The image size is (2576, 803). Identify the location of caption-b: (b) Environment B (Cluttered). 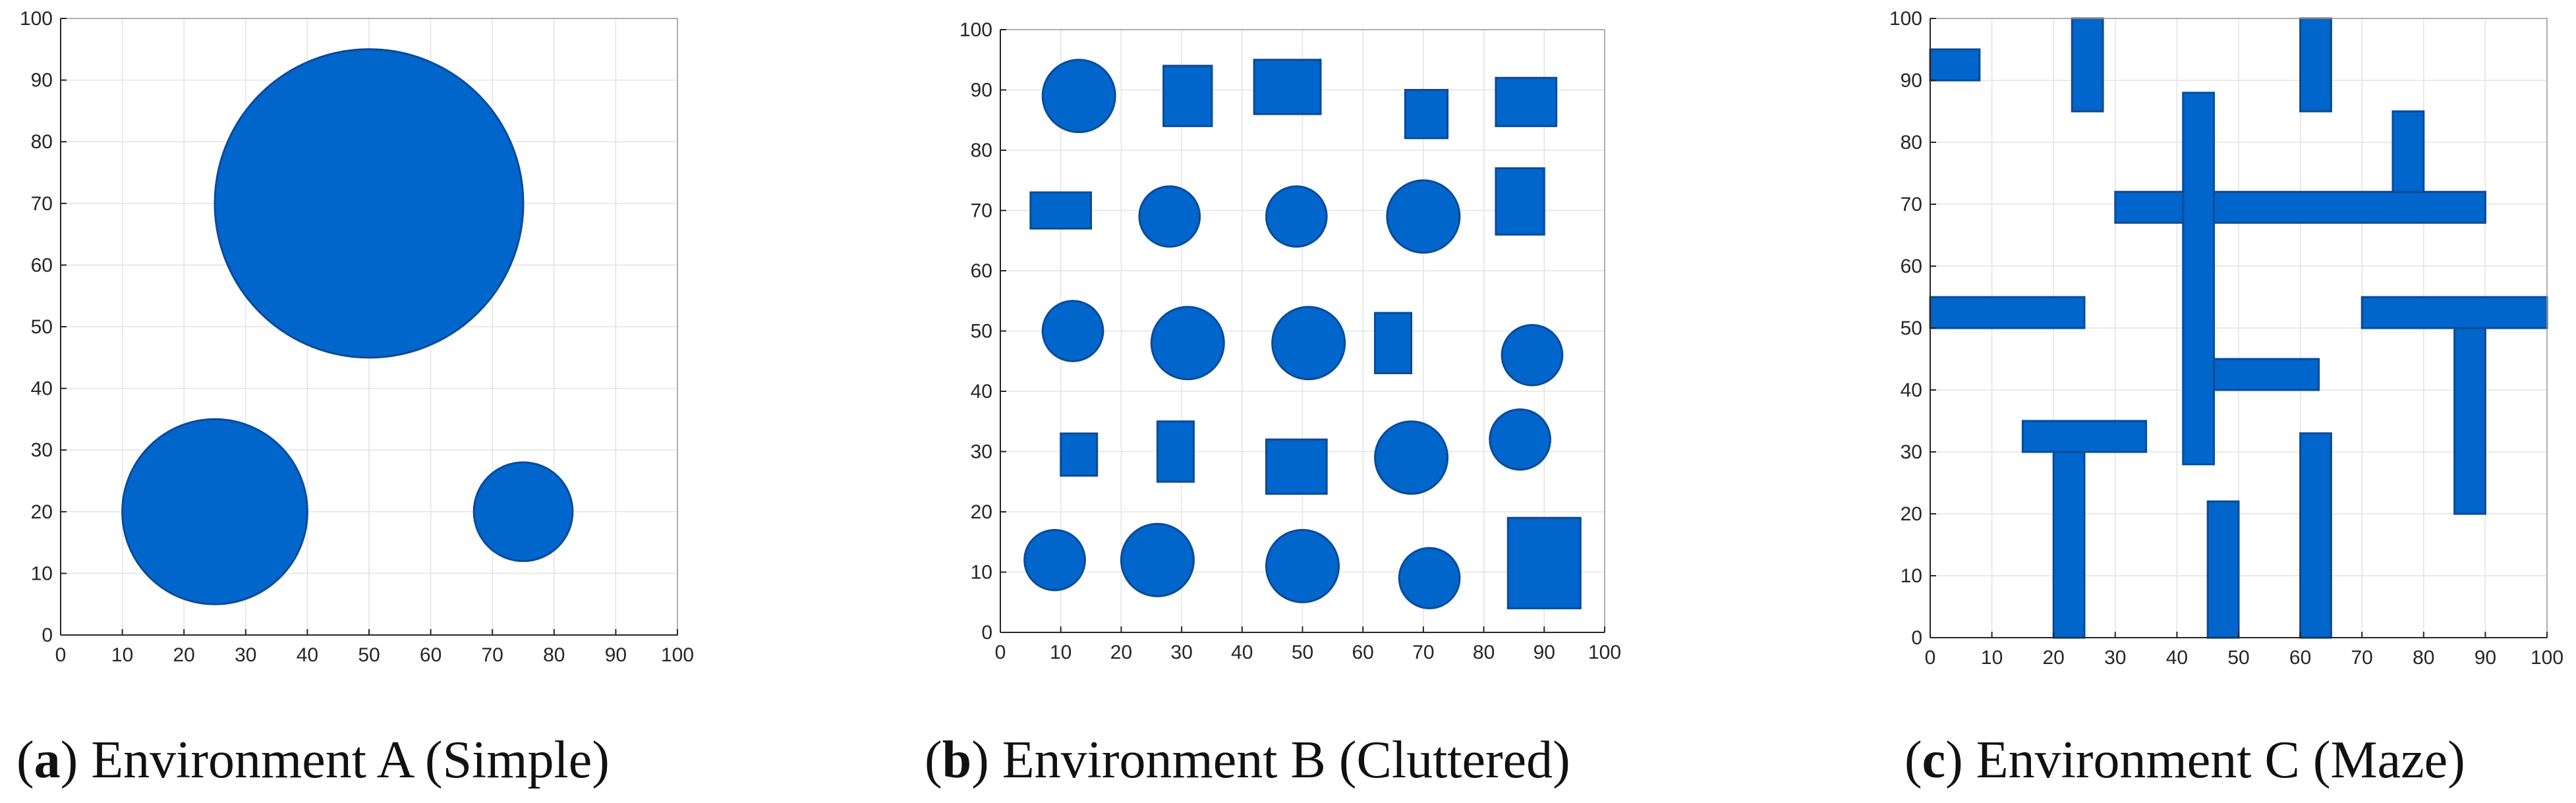
(1247, 760).